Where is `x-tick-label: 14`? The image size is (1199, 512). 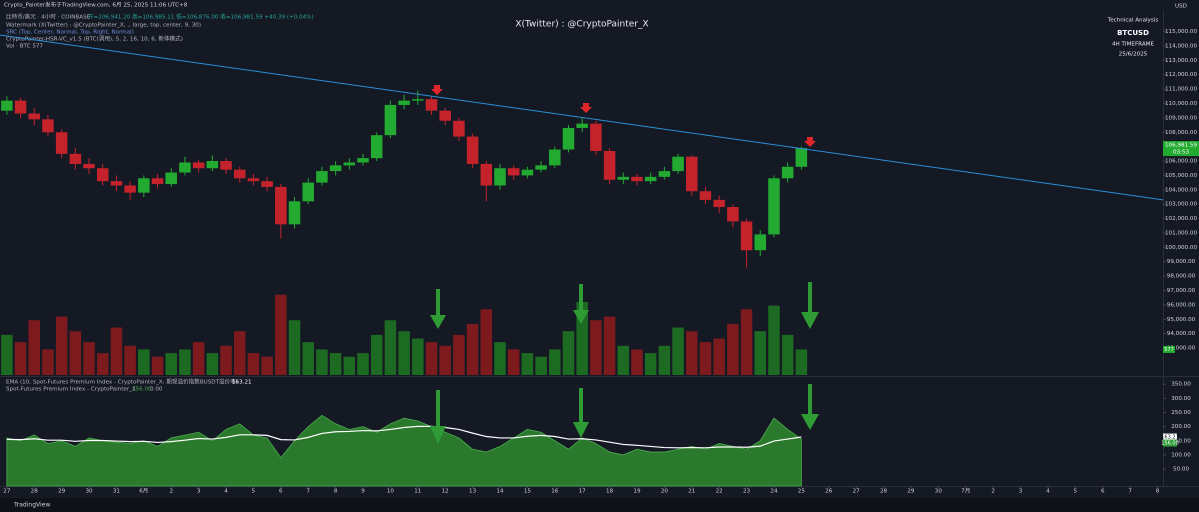
x-tick-label: 14 is located at coordinates (500, 492).